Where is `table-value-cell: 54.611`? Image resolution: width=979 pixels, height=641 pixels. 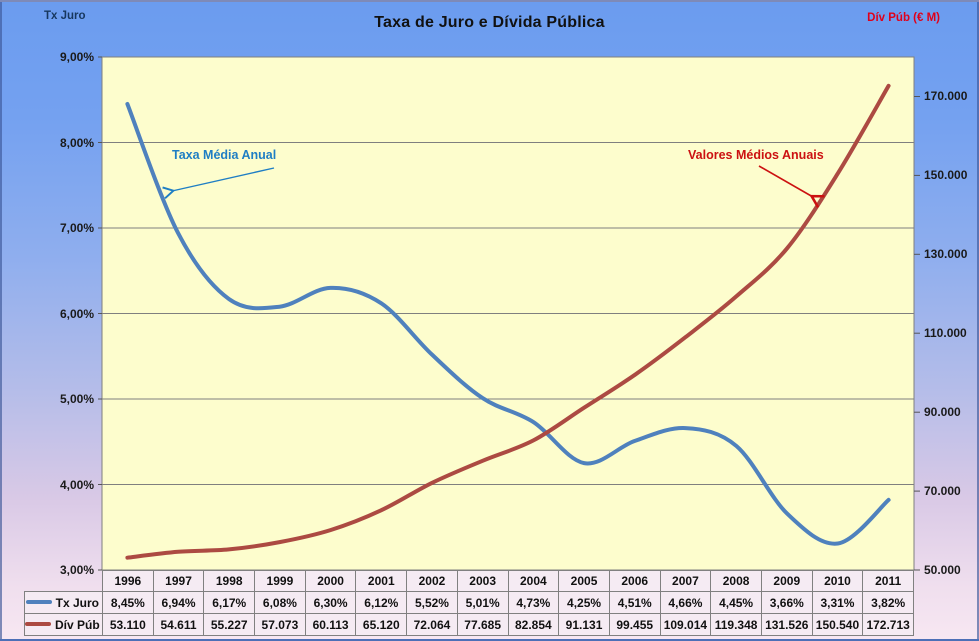 table-value-cell: 54.611 is located at coordinates (178, 624).